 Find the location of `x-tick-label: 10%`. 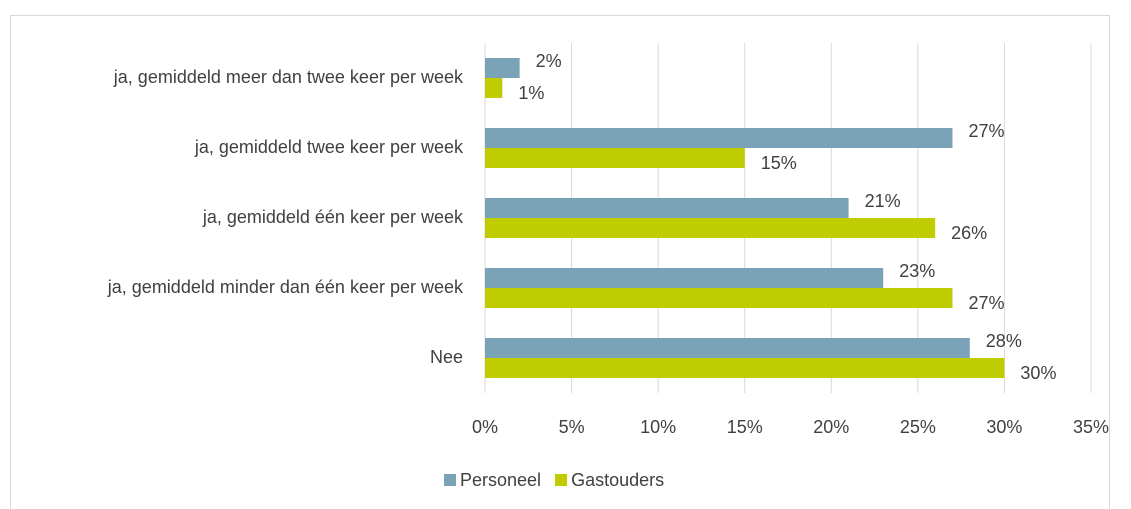

x-tick-label: 10% is located at coordinates (658, 427).